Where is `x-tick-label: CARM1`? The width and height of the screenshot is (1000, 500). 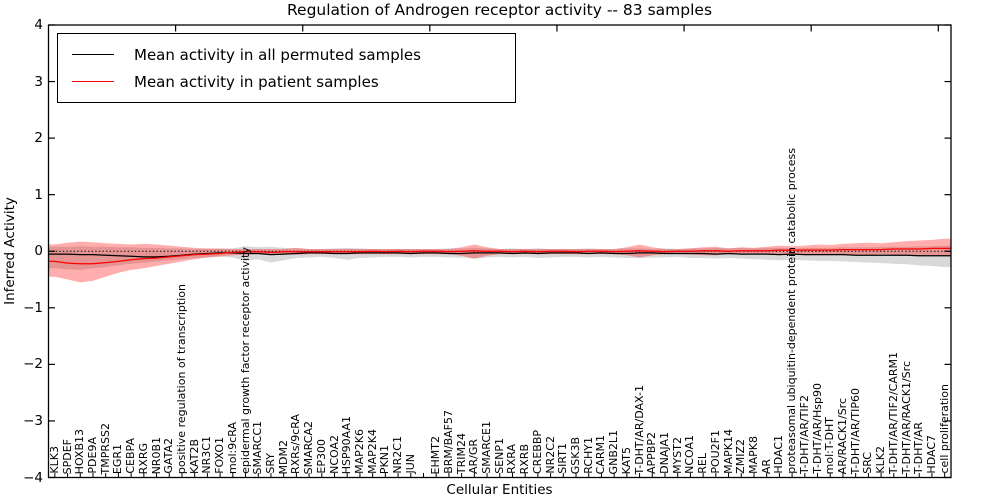
x-tick-label: CARM1 is located at coordinates (601, 454).